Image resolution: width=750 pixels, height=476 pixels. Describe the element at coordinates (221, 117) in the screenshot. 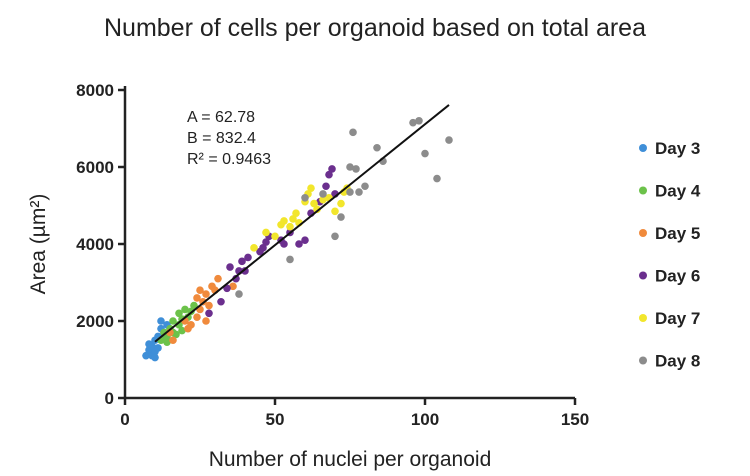

I see `annotation-line: A = 62.78` at that location.